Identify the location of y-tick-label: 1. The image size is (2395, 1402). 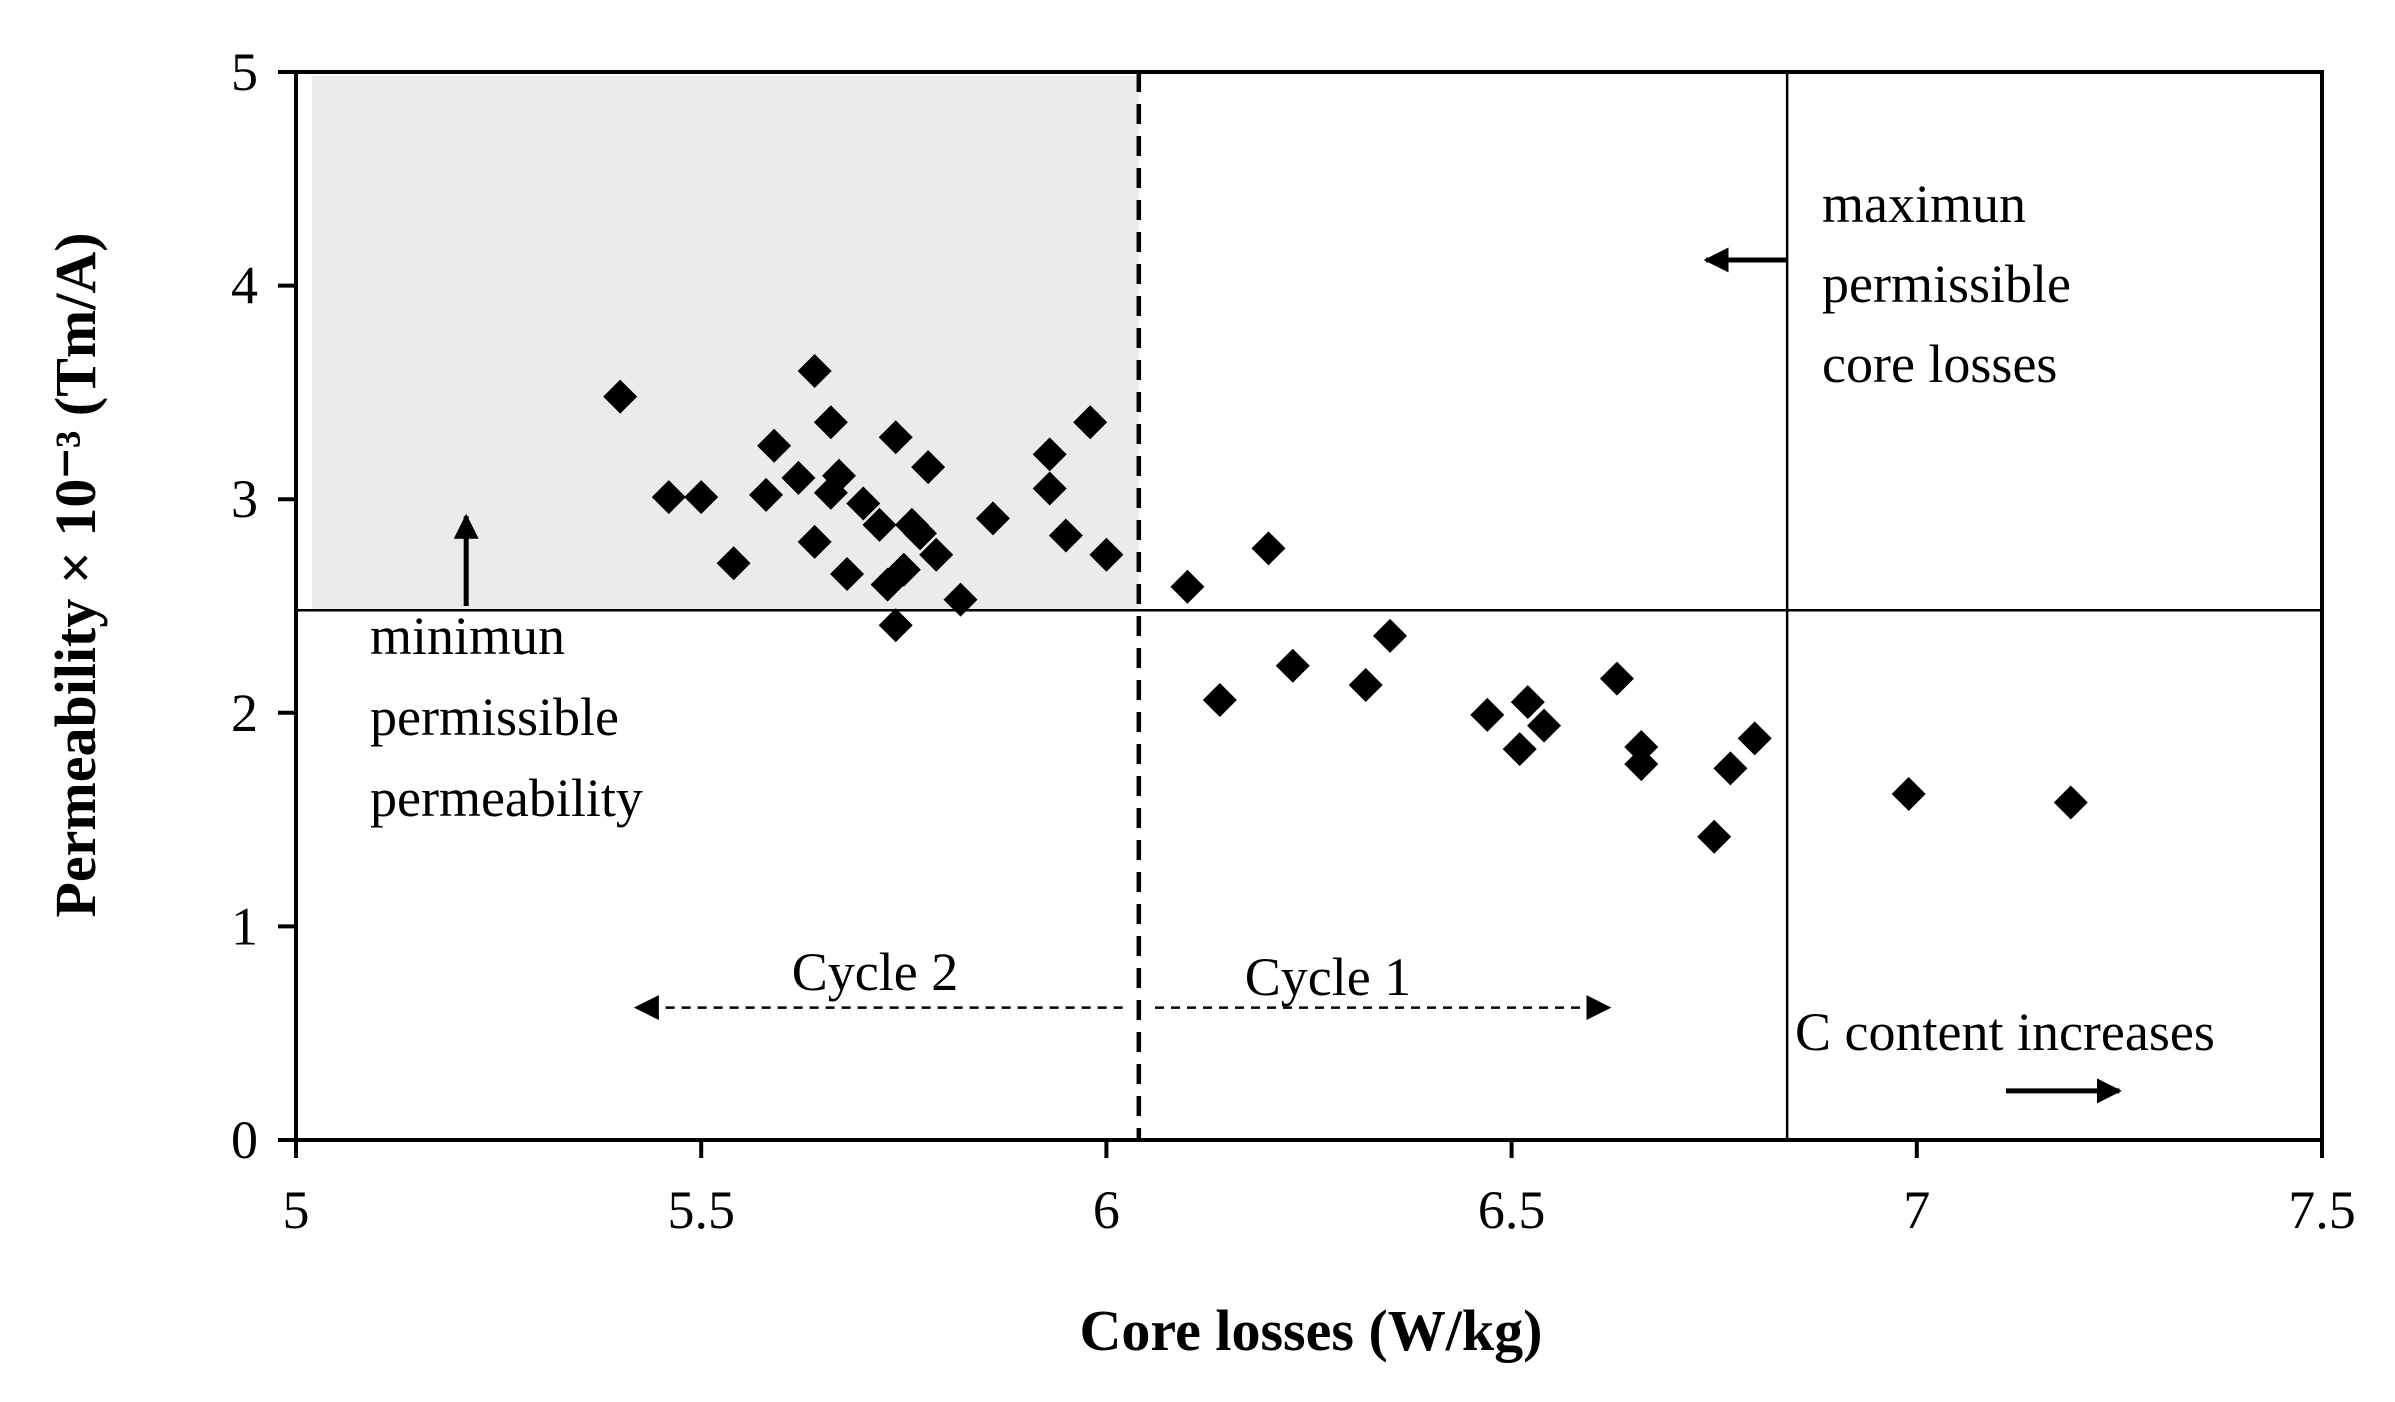
(244, 926).